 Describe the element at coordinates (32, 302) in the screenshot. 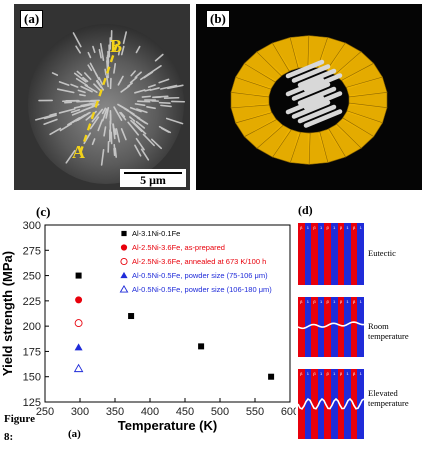

I see `y-tick-label: 225` at that location.